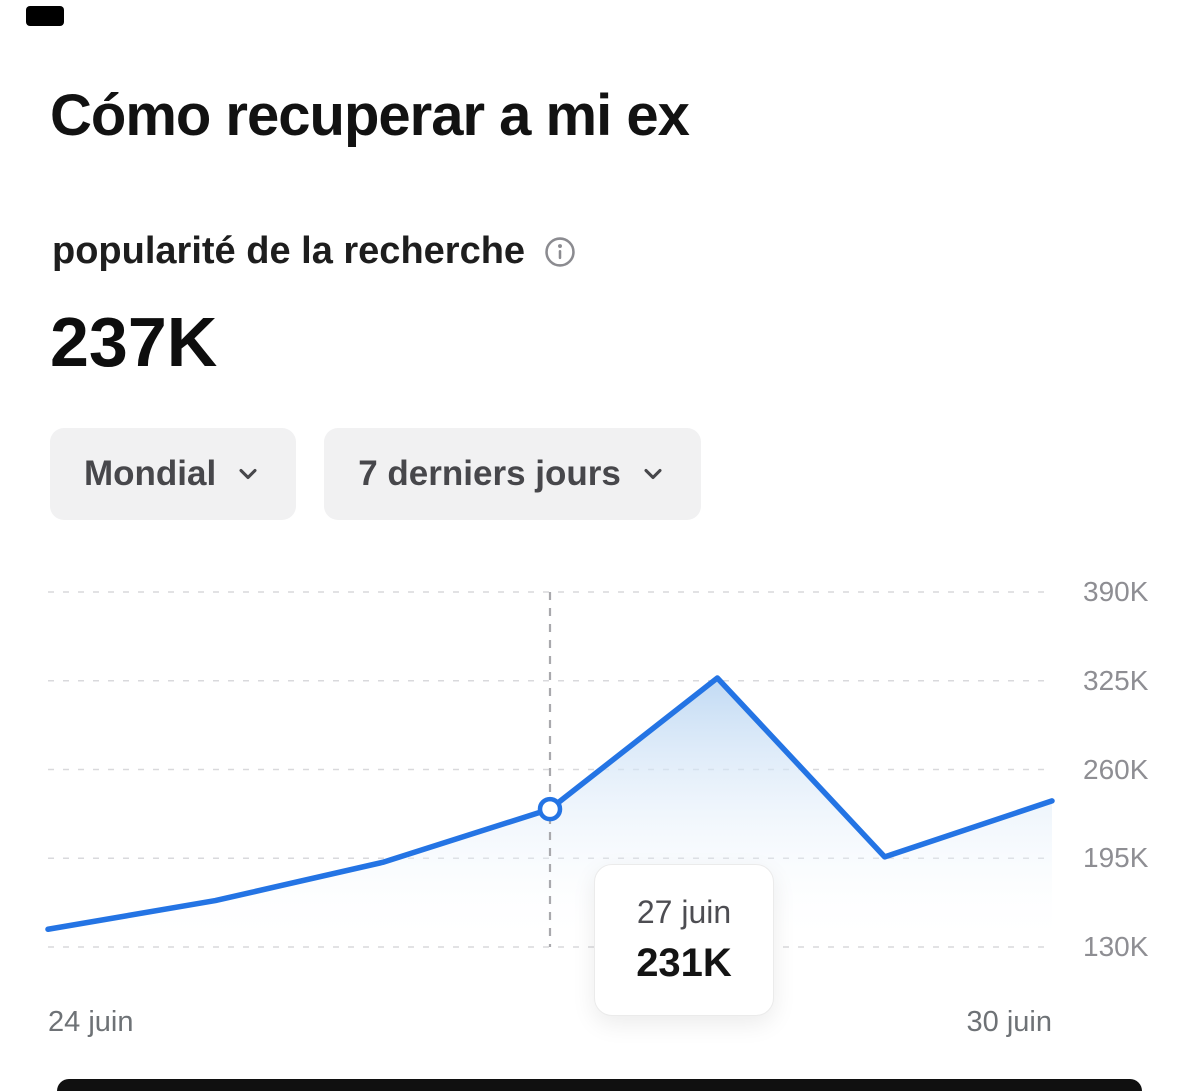  I want to click on info-icon, so click(560, 252).